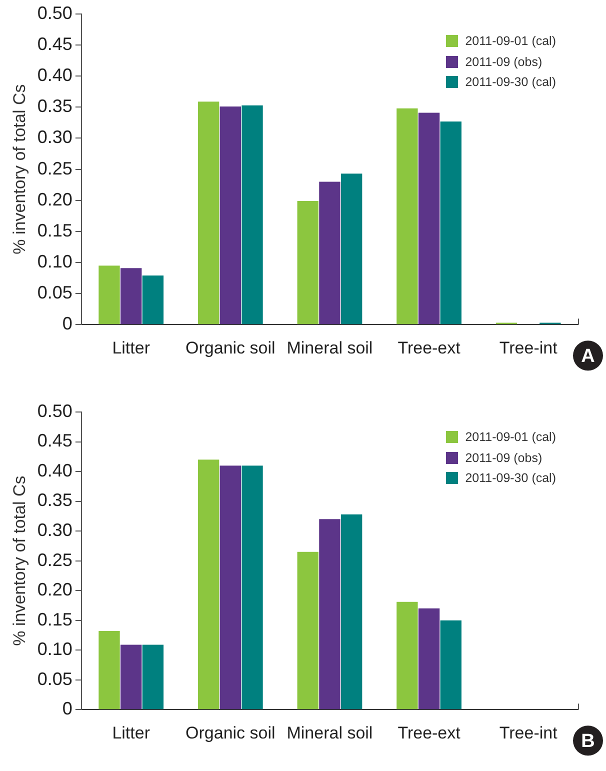 This screenshot has height=771, width=606. Describe the element at coordinates (588, 356) in the screenshot. I see `text: A` at that location.